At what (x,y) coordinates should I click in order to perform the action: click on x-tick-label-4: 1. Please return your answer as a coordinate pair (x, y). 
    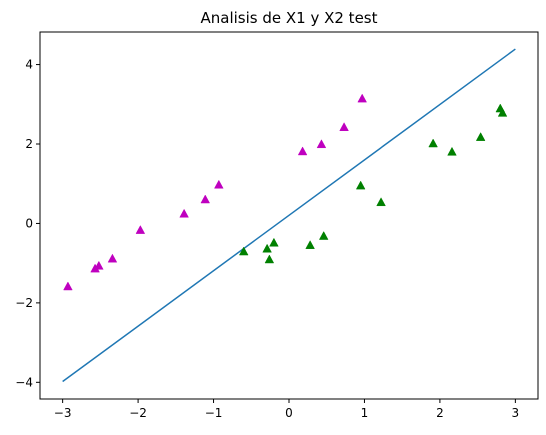
    Looking at the image, I should click on (365, 413).